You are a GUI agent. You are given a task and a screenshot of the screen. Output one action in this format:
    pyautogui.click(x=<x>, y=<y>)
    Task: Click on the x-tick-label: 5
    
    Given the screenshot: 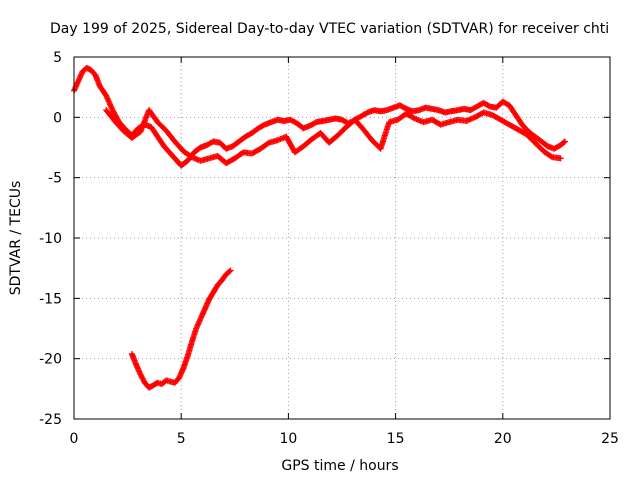 What is the action you would take?
    pyautogui.click(x=181, y=439)
    